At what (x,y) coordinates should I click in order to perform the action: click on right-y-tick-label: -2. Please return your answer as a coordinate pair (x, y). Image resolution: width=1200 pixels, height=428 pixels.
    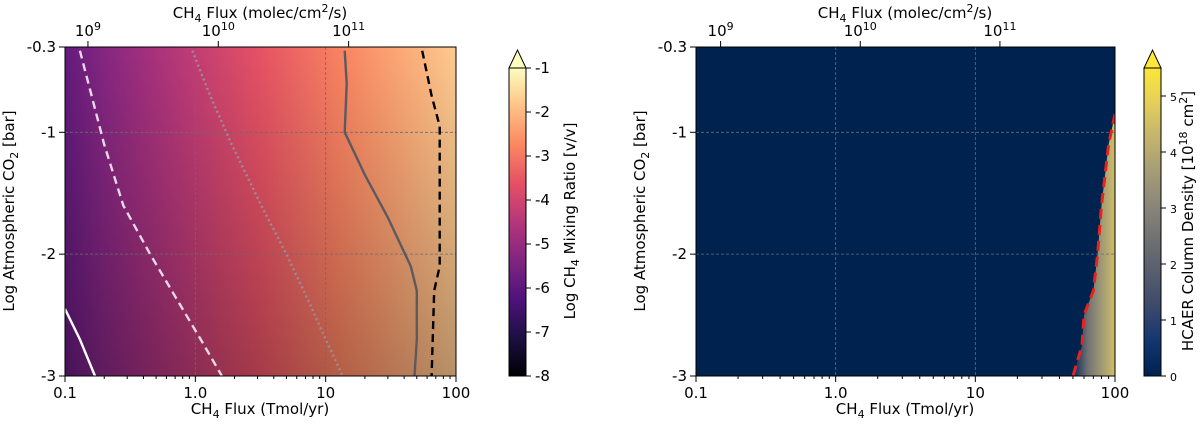
    Looking at the image, I should click on (679, 254).